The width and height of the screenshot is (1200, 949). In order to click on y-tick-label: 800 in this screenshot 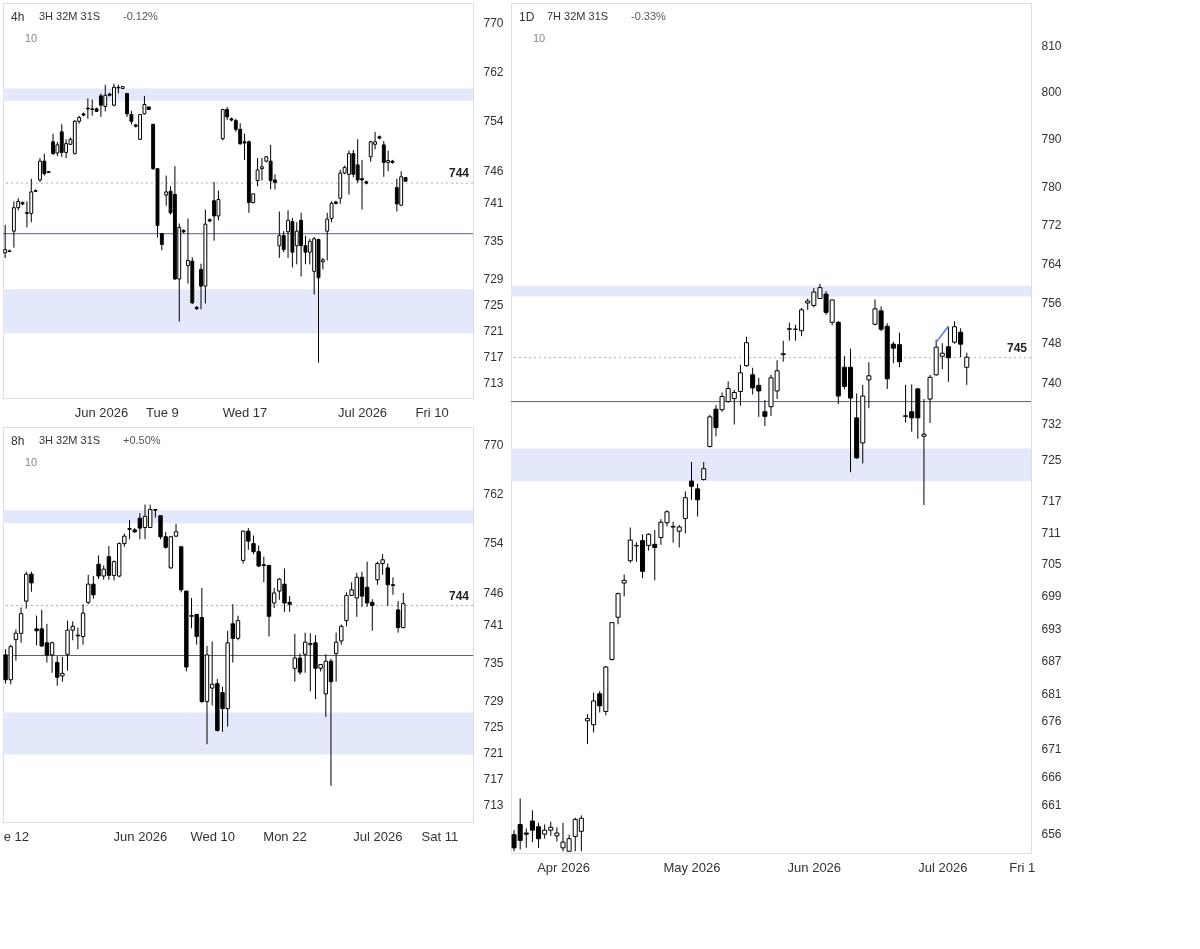, I will do `click(1051, 92)`.